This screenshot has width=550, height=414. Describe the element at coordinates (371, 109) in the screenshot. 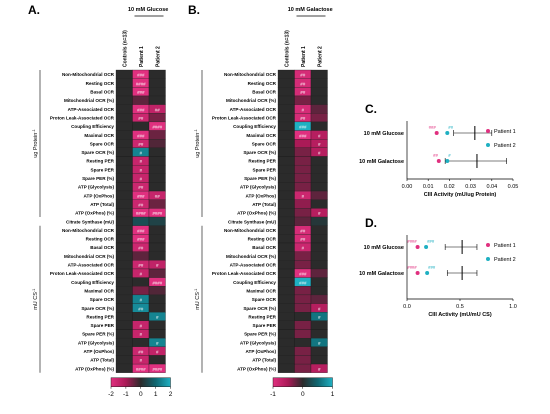

I see `panel-letter: C.` at that location.